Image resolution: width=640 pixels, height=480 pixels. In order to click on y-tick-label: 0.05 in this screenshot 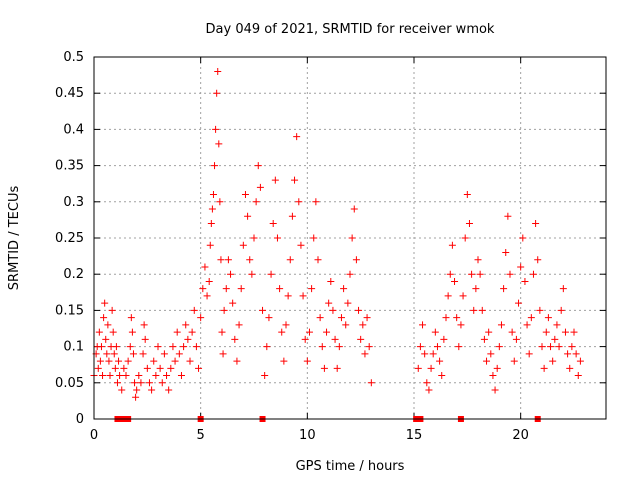, I will do `click(69, 383)`.